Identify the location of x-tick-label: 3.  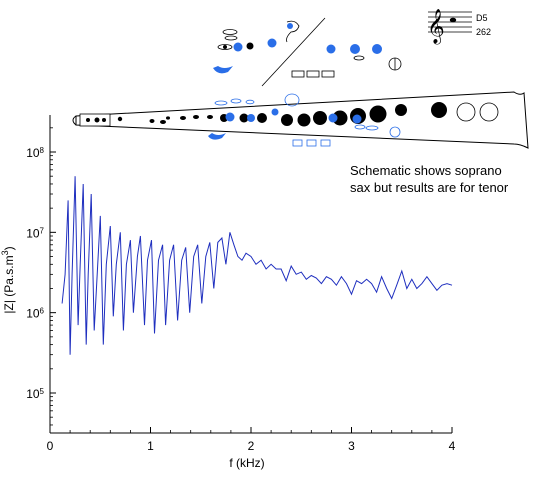
(351, 446).